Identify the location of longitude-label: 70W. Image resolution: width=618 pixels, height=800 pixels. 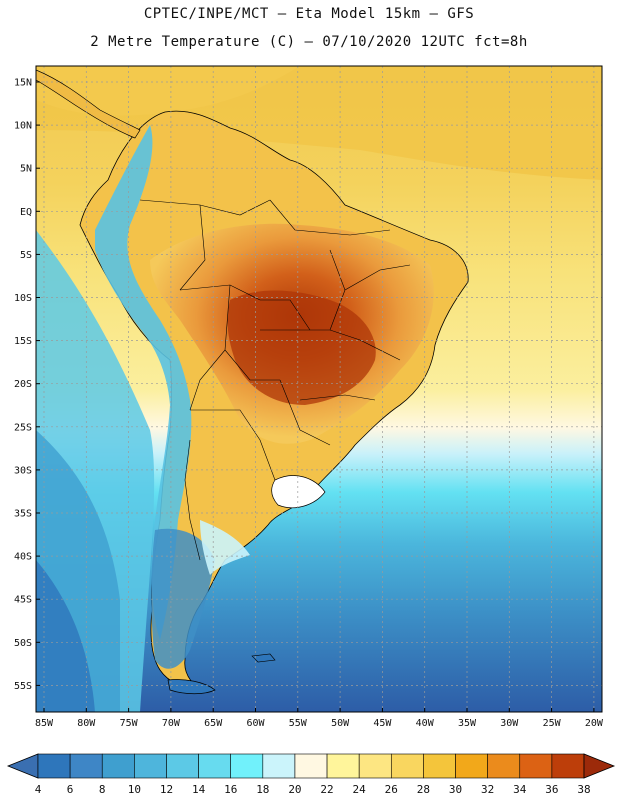
(171, 723).